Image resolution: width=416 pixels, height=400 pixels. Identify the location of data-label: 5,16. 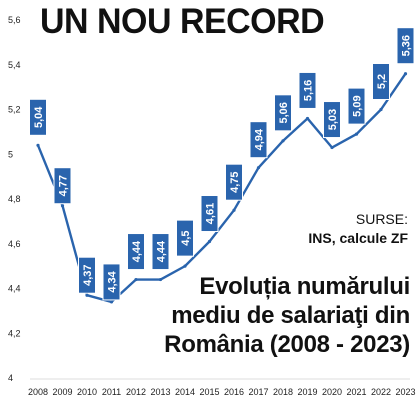
(307, 90).